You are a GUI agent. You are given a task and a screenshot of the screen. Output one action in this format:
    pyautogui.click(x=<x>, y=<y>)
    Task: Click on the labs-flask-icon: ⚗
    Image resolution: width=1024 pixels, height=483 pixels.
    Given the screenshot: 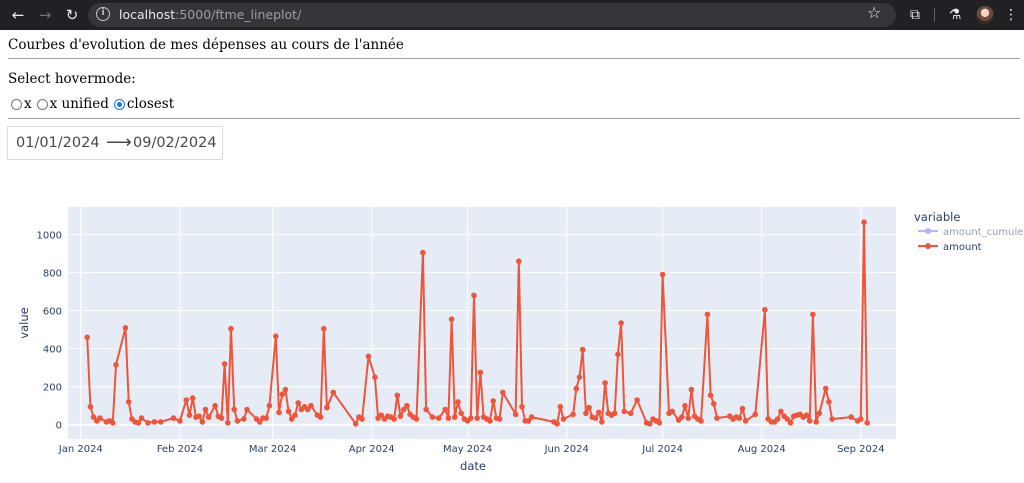 What is the action you would take?
    pyautogui.click(x=955, y=15)
    